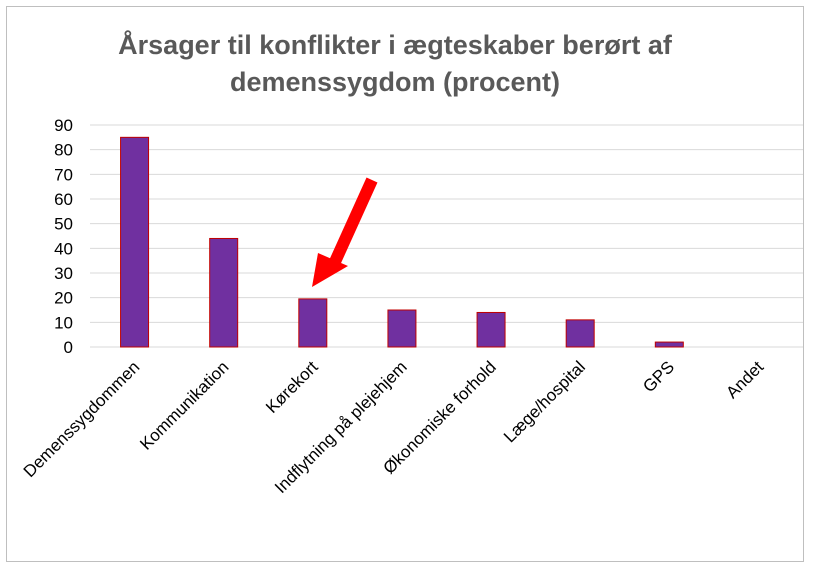 Image resolution: width=813 pixels, height=571 pixels. What do you see at coordinates (63, 224) in the screenshot?
I see `y-tick-label: 50` at bounding box center [63, 224].